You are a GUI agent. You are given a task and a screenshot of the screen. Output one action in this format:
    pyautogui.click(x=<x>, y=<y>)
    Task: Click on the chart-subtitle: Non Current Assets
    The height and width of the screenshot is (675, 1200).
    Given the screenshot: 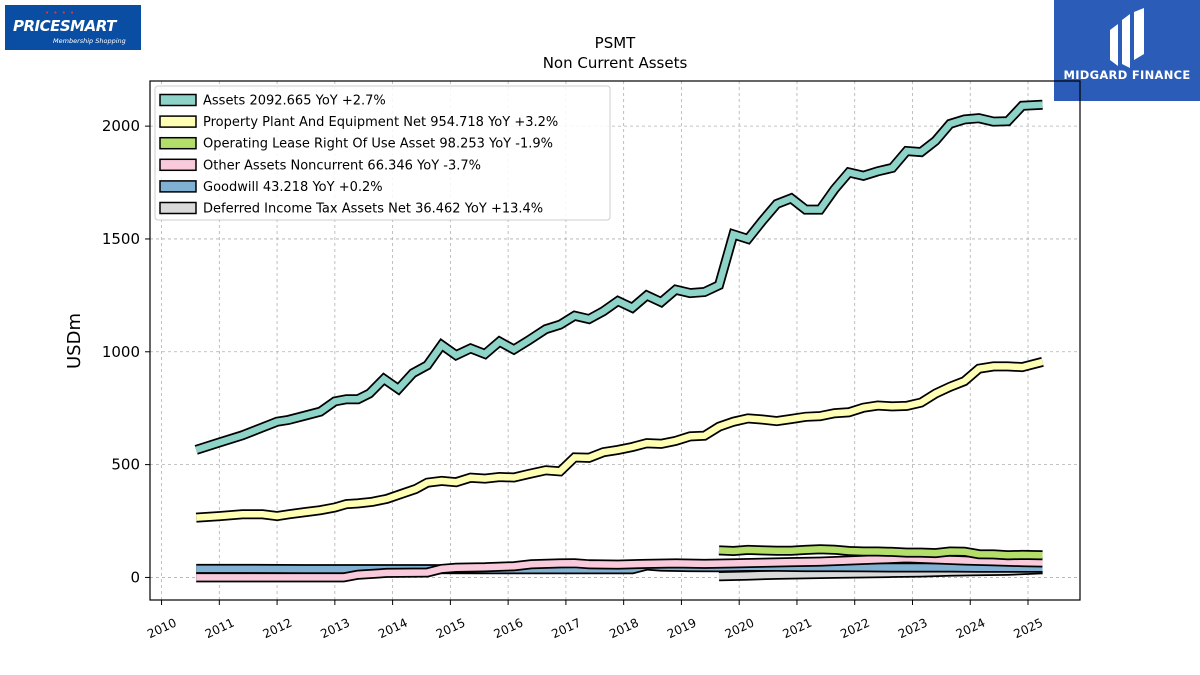 What is the action you would take?
    pyautogui.click(x=615, y=63)
    